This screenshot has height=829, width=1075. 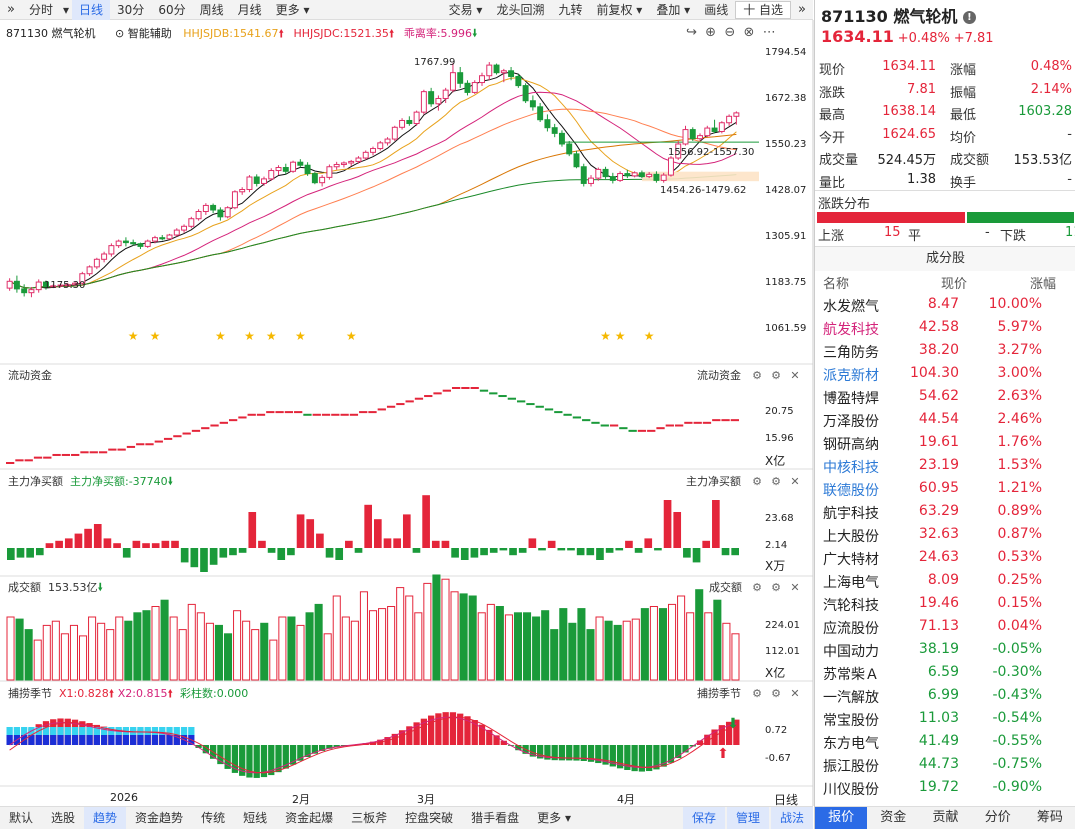 I want to click on quote-cell: 7.81, so click(x=921, y=89).